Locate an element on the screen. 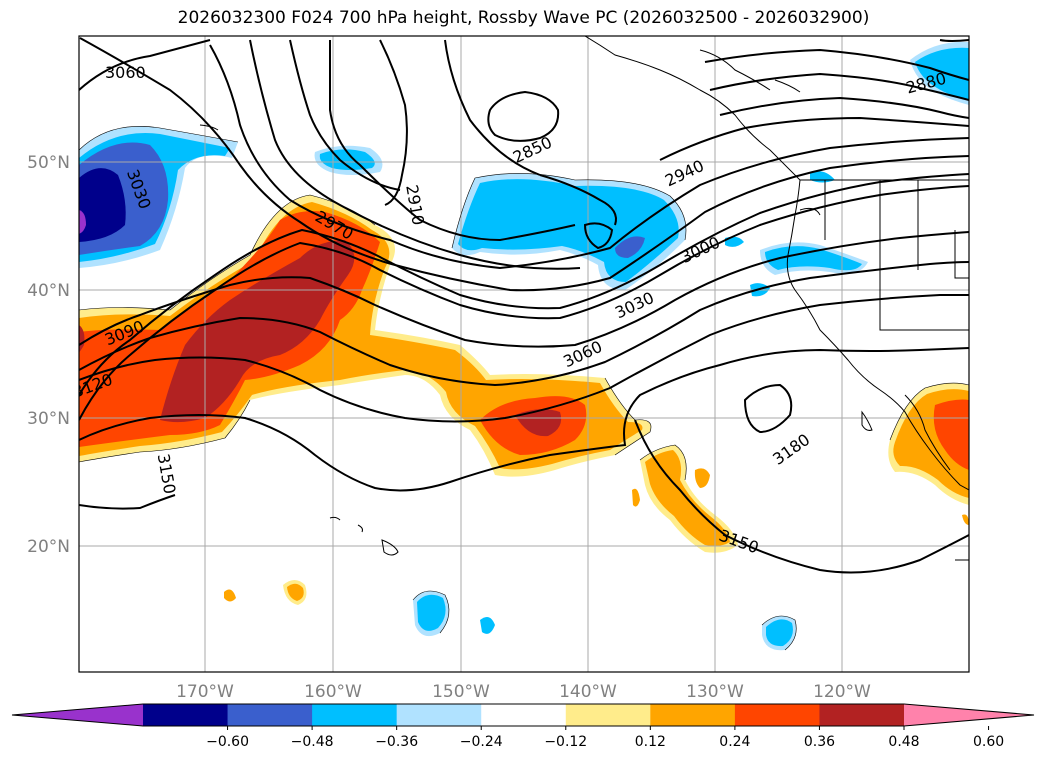 This screenshot has height=765, width=1047. contour-label-3060-nw: 3060 is located at coordinates (125, 72).